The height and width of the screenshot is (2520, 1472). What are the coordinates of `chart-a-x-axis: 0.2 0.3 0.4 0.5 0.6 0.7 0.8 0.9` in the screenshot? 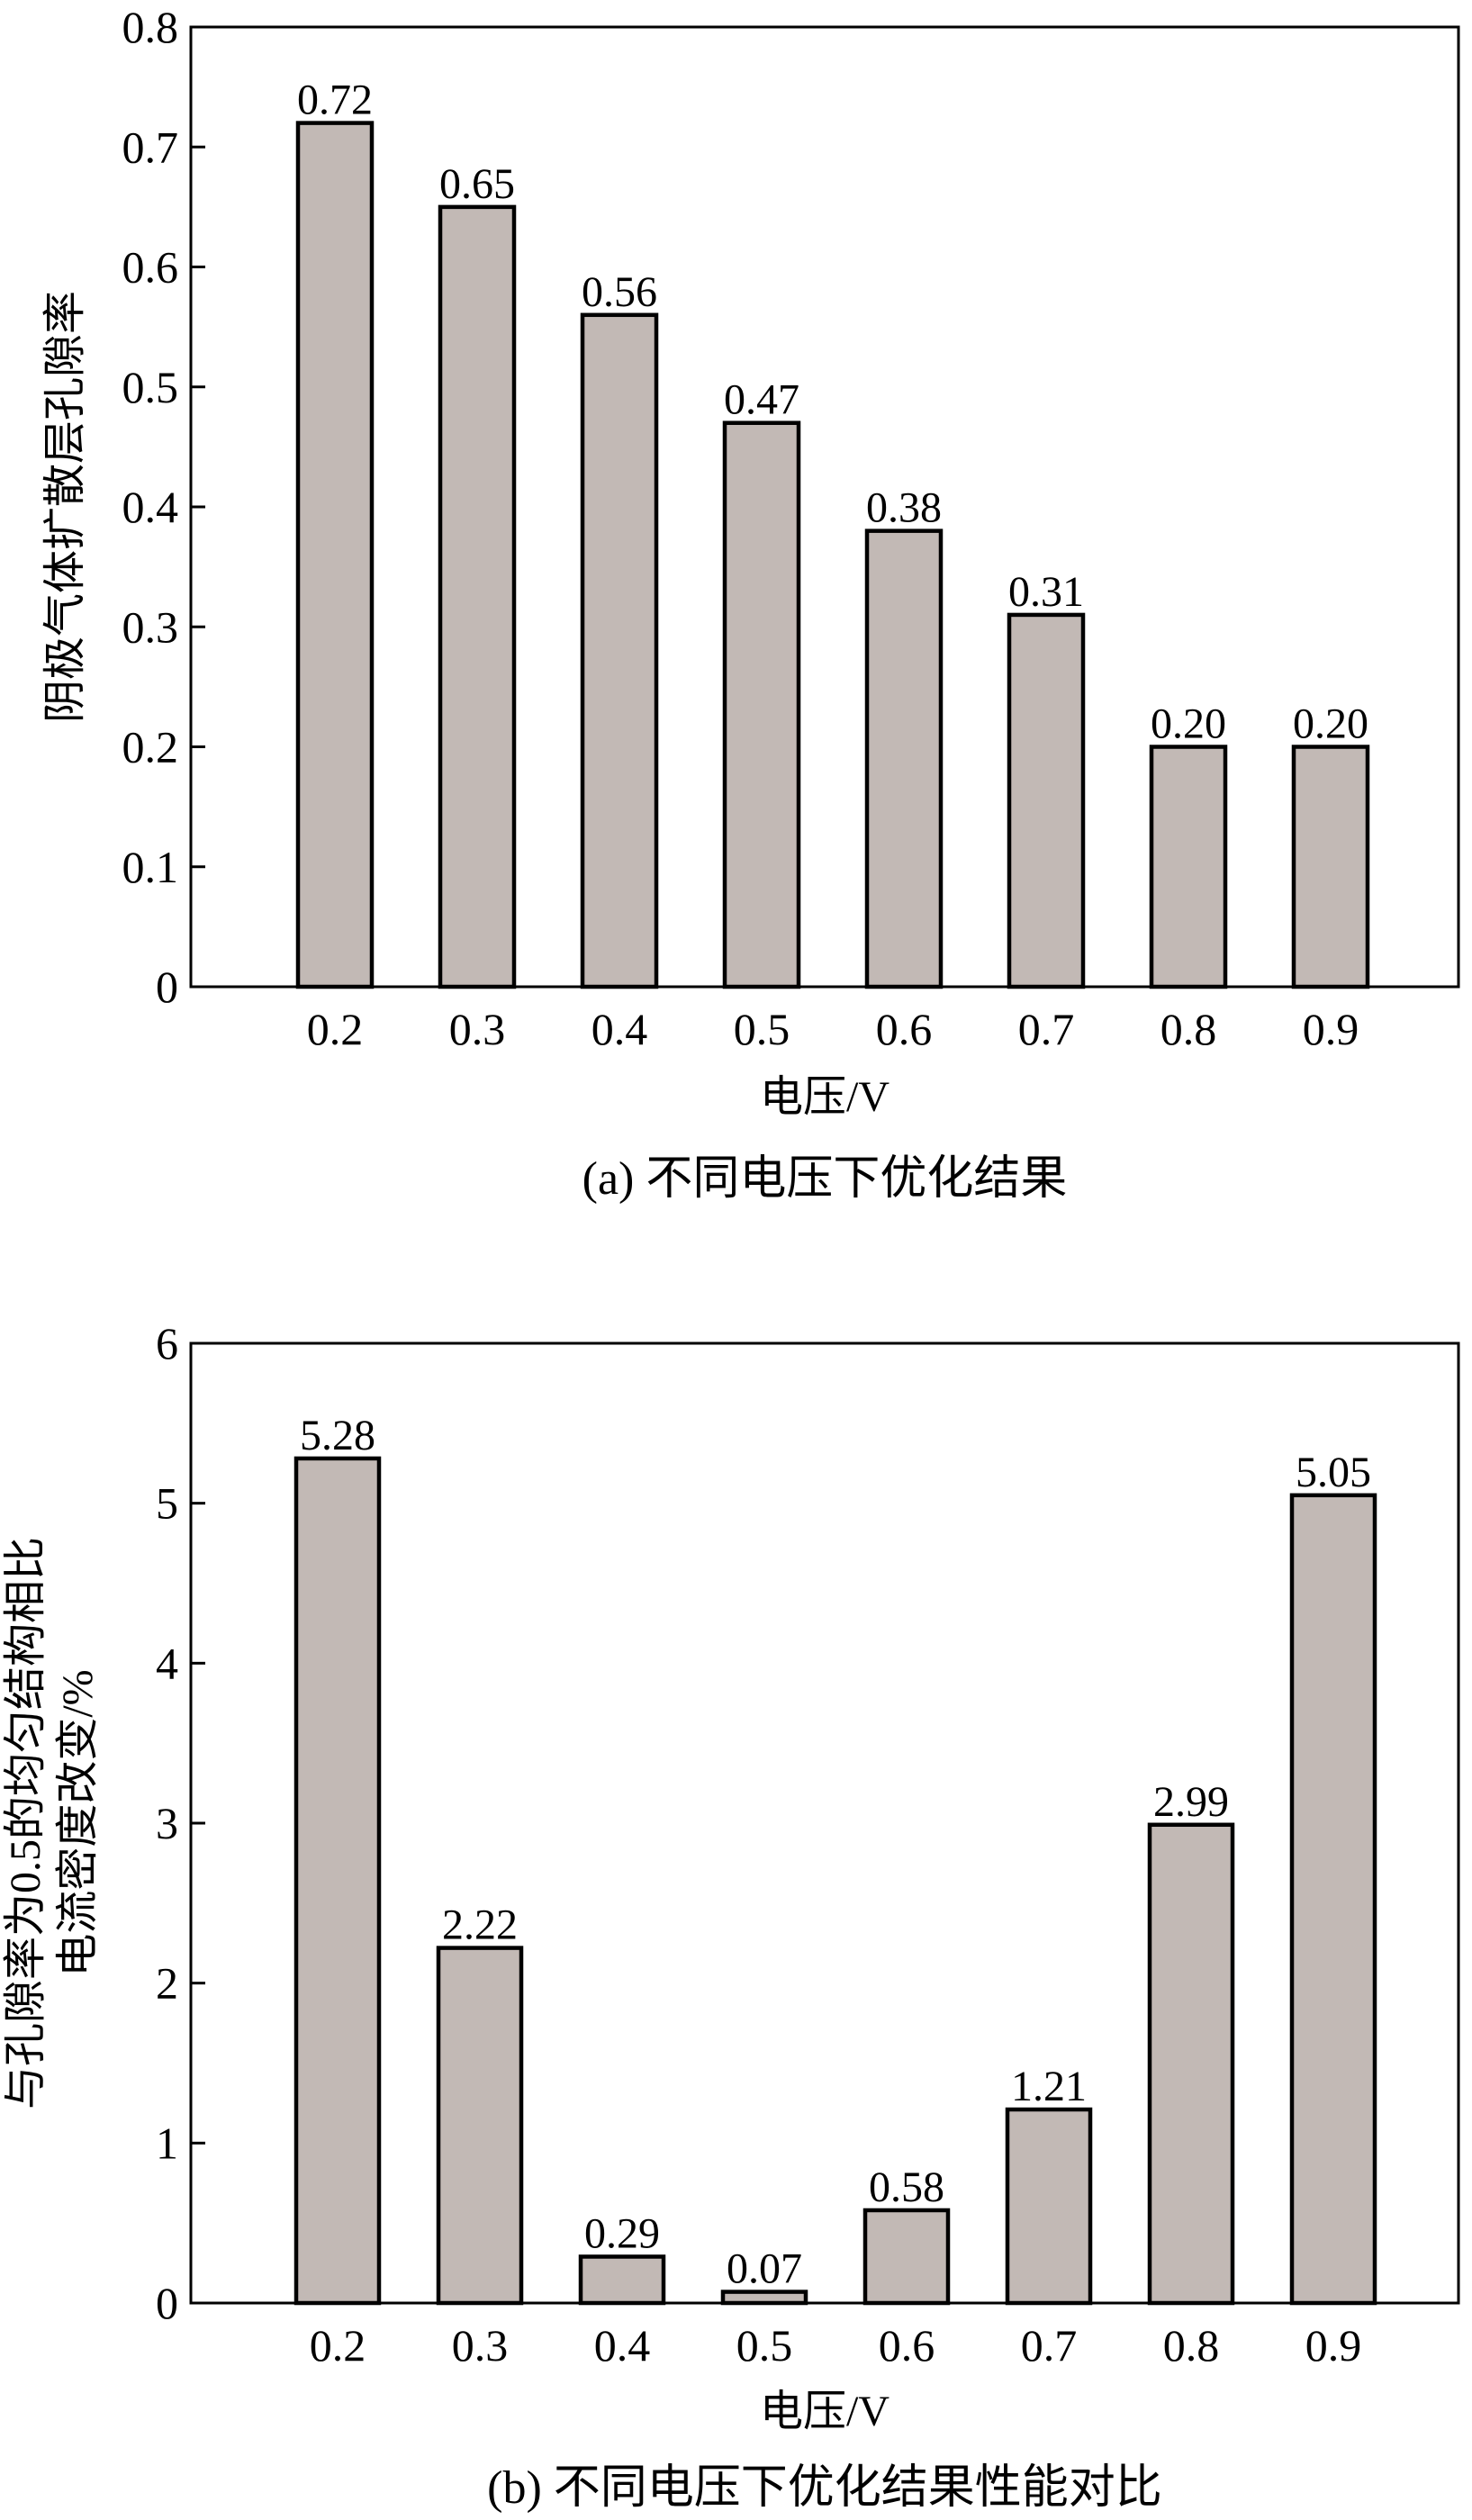 It's located at (833, 1029).